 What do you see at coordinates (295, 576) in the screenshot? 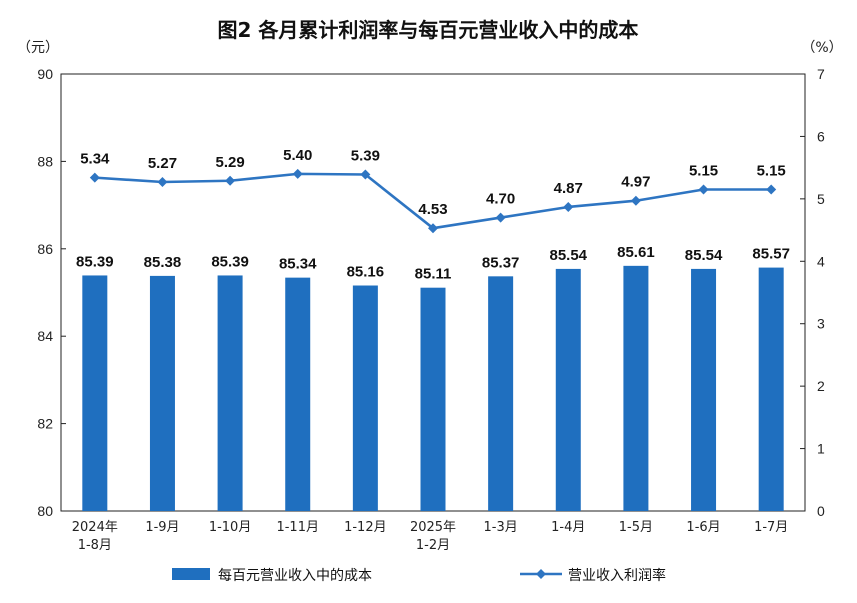
I see `legend-bar-label: 每百元营业收入中的成本` at bounding box center [295, 576].